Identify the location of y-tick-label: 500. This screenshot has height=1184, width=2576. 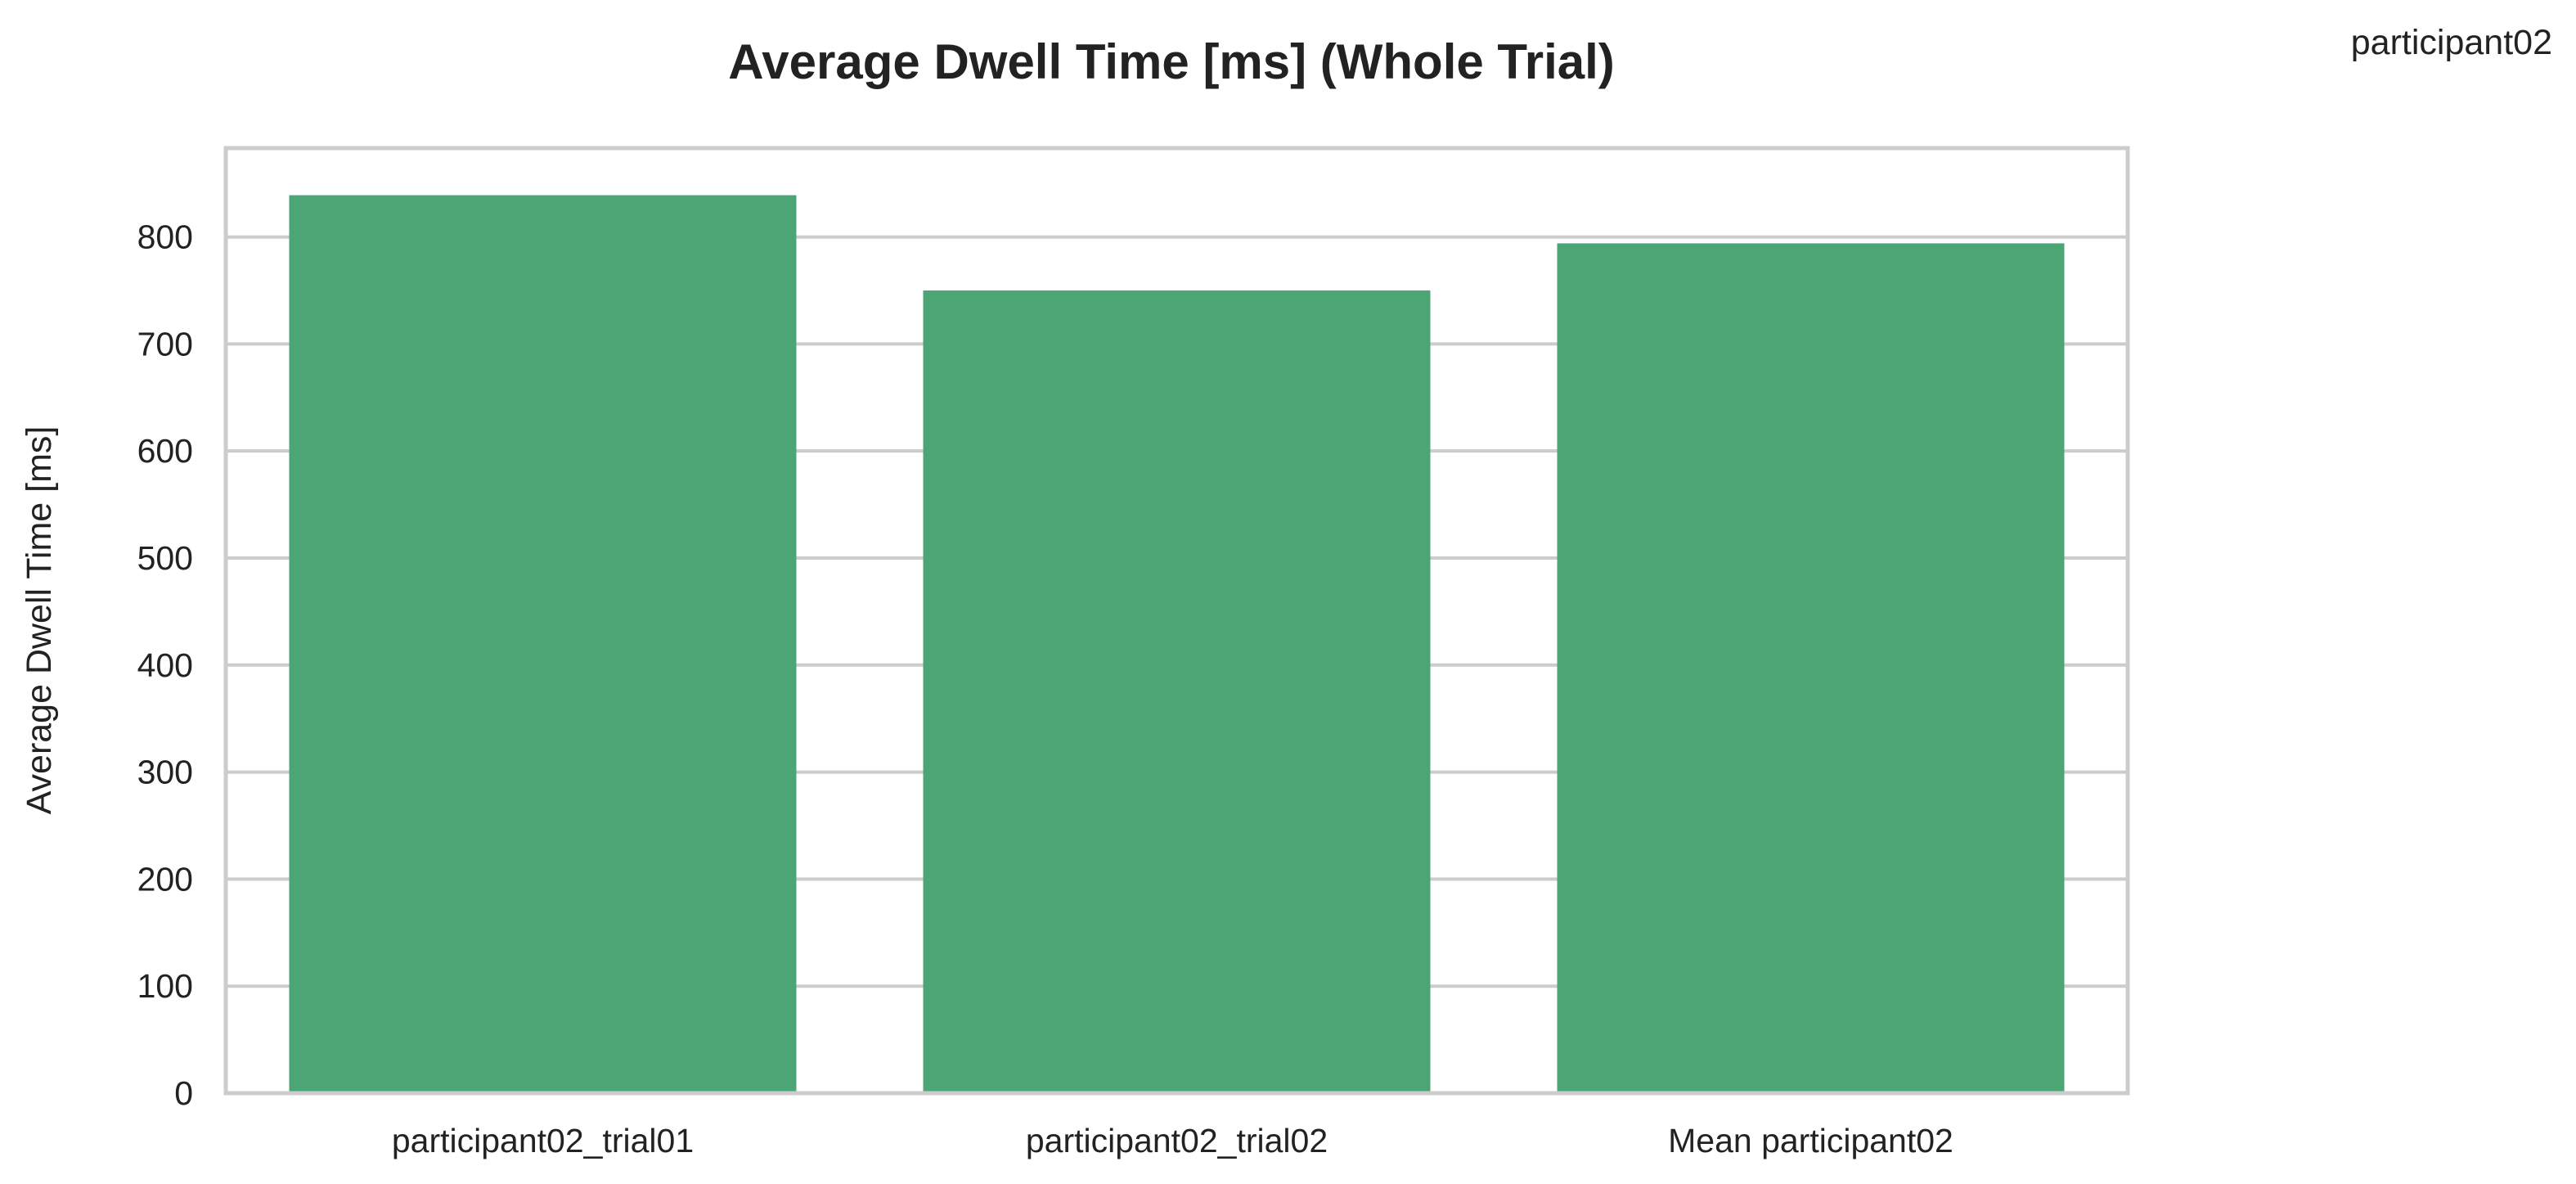
(165, 558).